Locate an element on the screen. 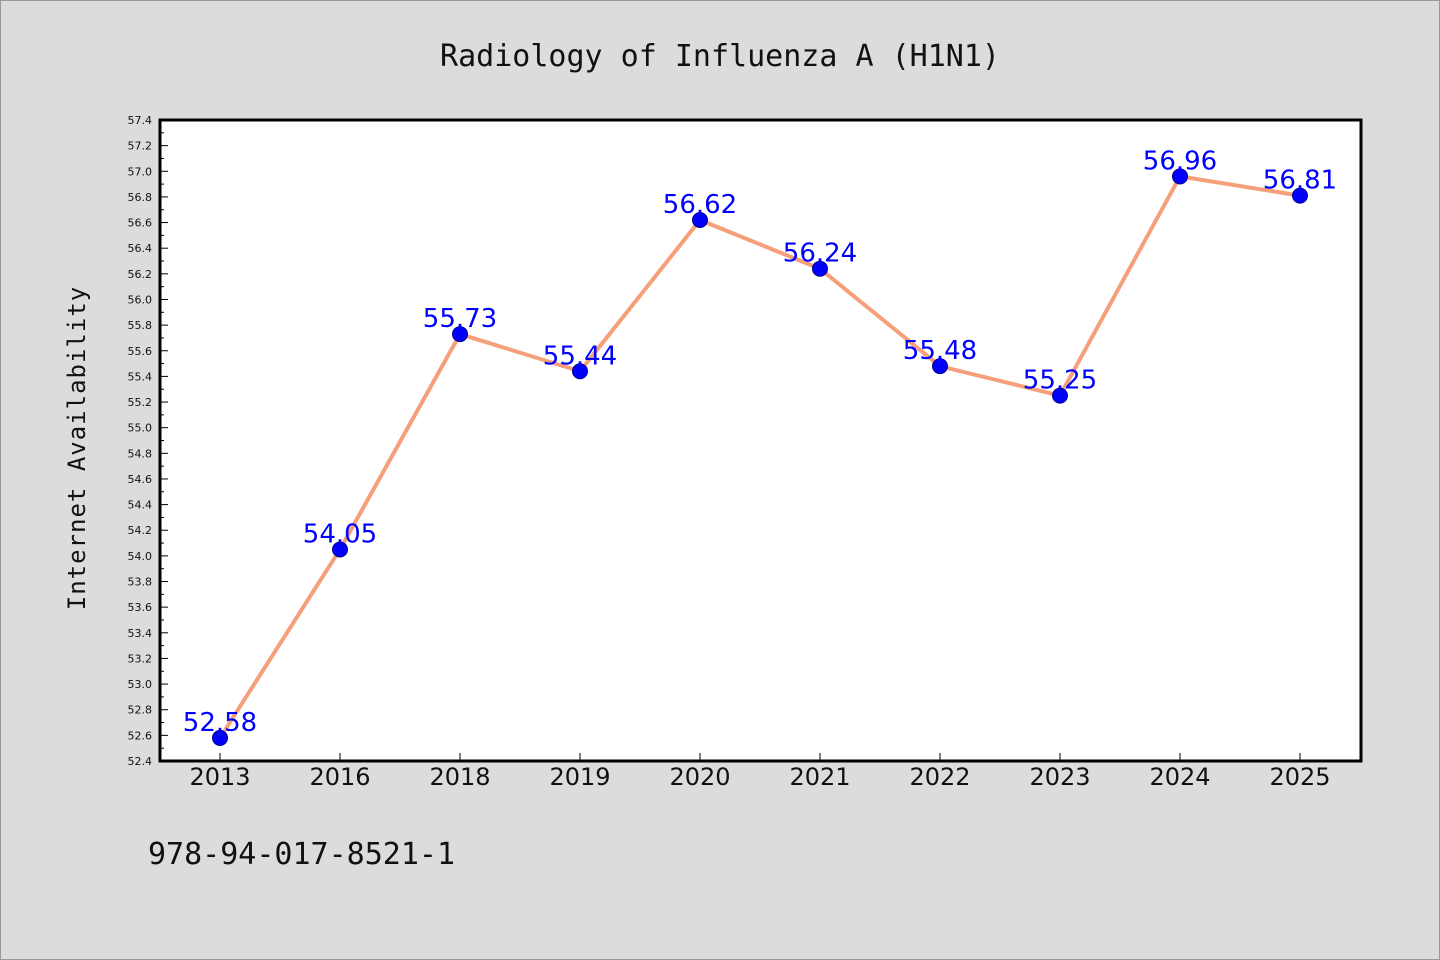  y-tick-label: 53.8 is located at coordinates (140, 582).